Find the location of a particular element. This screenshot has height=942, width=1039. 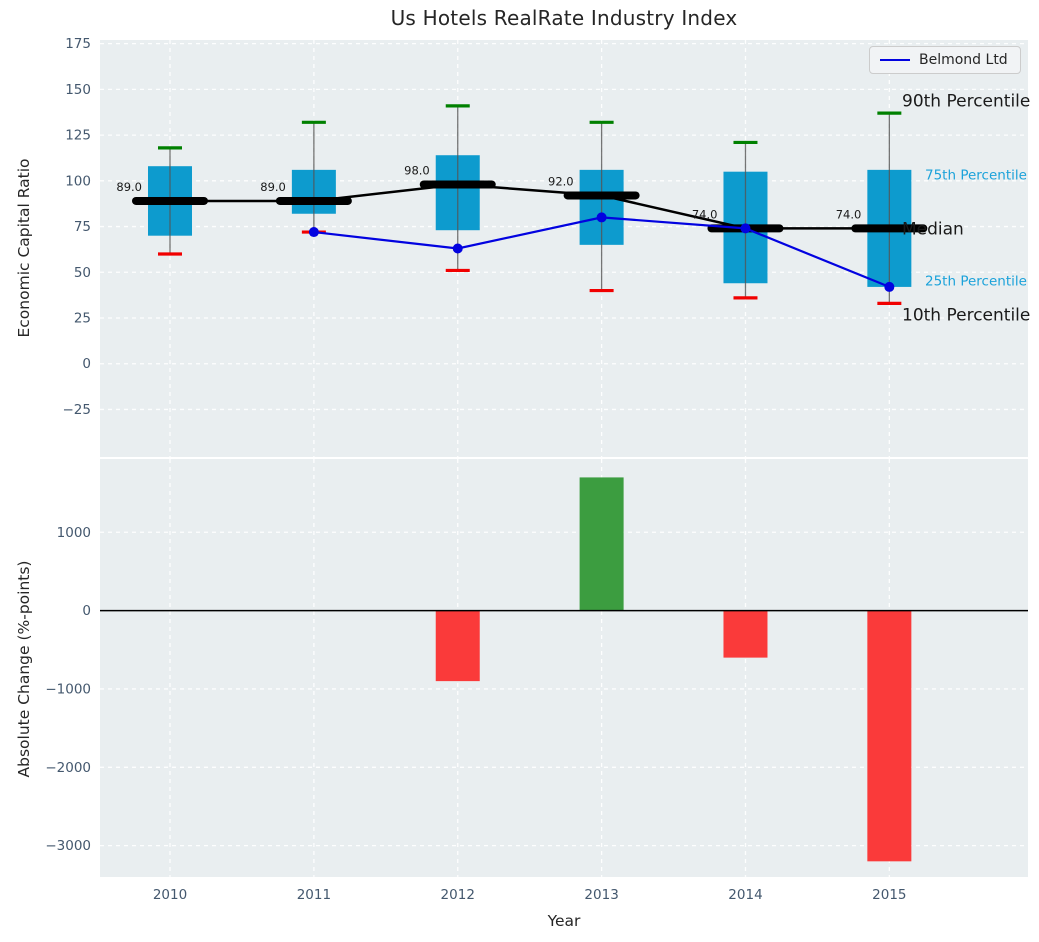

bar-2014 is located at coordinates (745, 634).